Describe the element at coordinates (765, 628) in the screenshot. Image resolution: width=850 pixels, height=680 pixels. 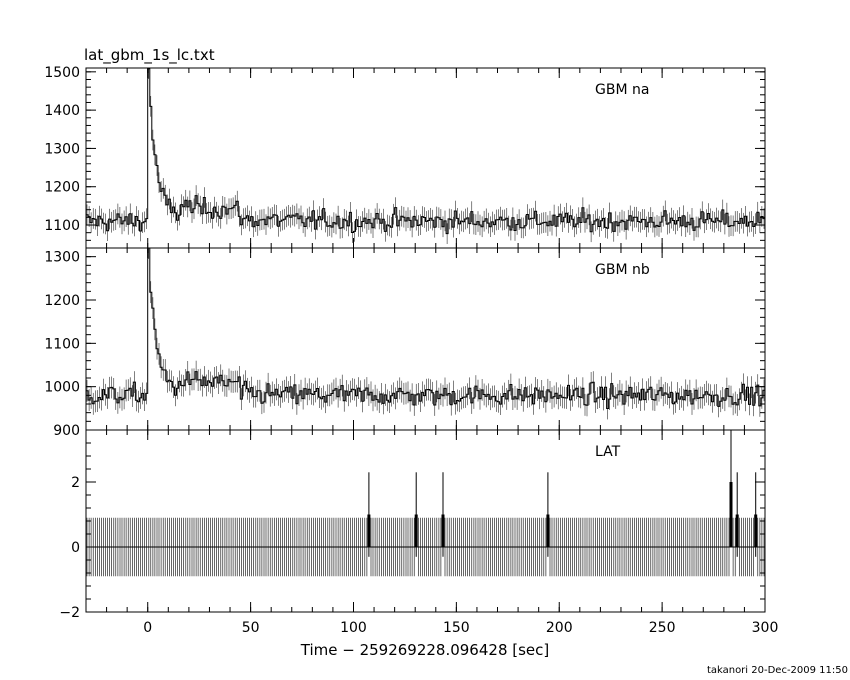
I see `x-tick-label: 300` at that location.